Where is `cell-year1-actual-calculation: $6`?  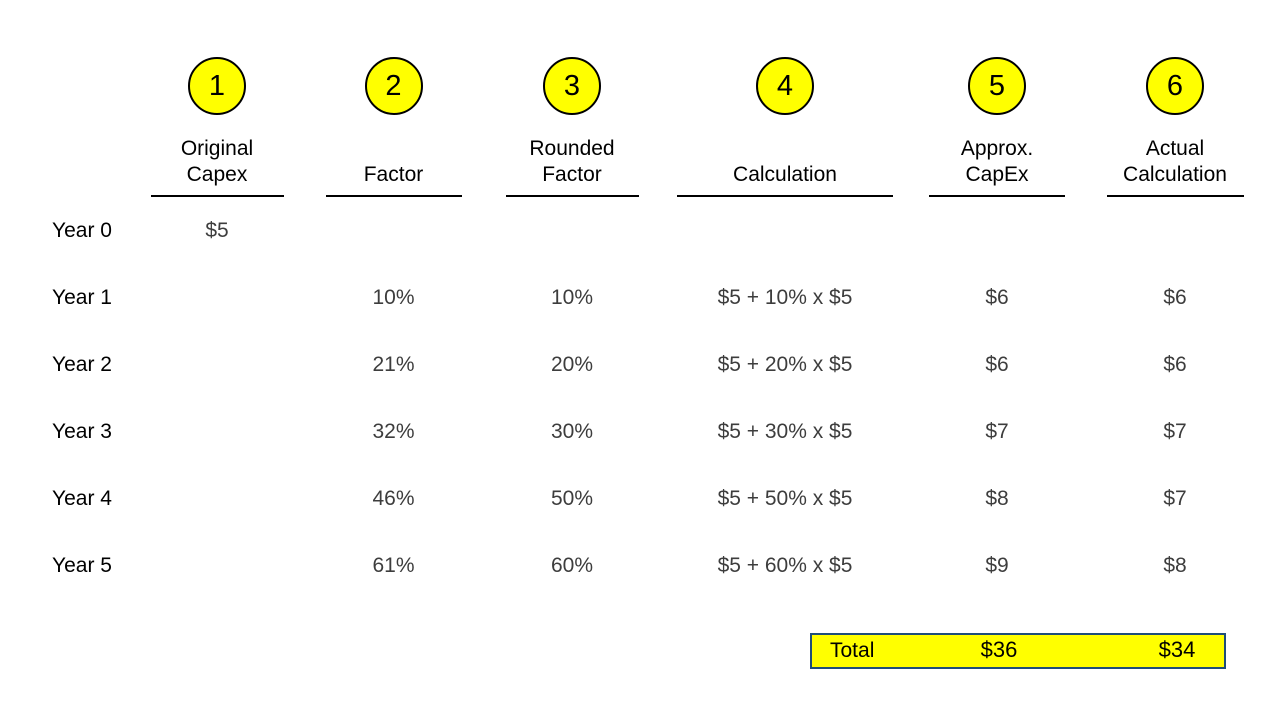
cell-year1-actual-calculation: $6 is located at coordinates (1175, 297).